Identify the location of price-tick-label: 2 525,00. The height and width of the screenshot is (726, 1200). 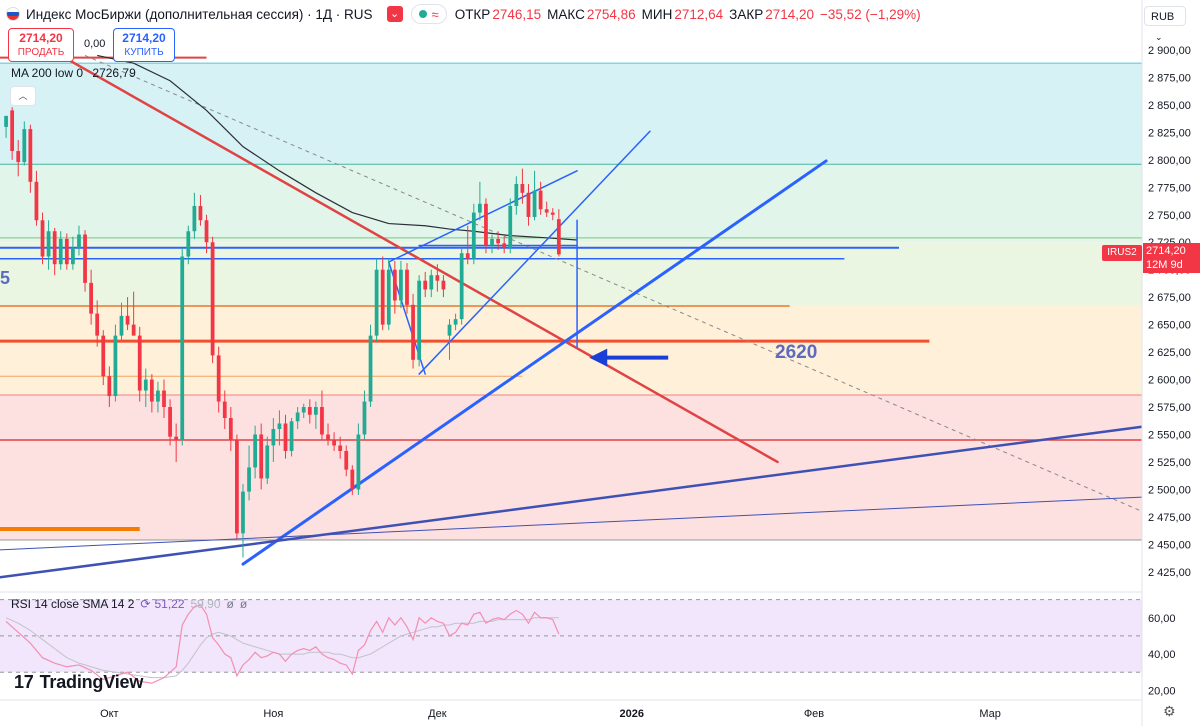
(1169, 463).